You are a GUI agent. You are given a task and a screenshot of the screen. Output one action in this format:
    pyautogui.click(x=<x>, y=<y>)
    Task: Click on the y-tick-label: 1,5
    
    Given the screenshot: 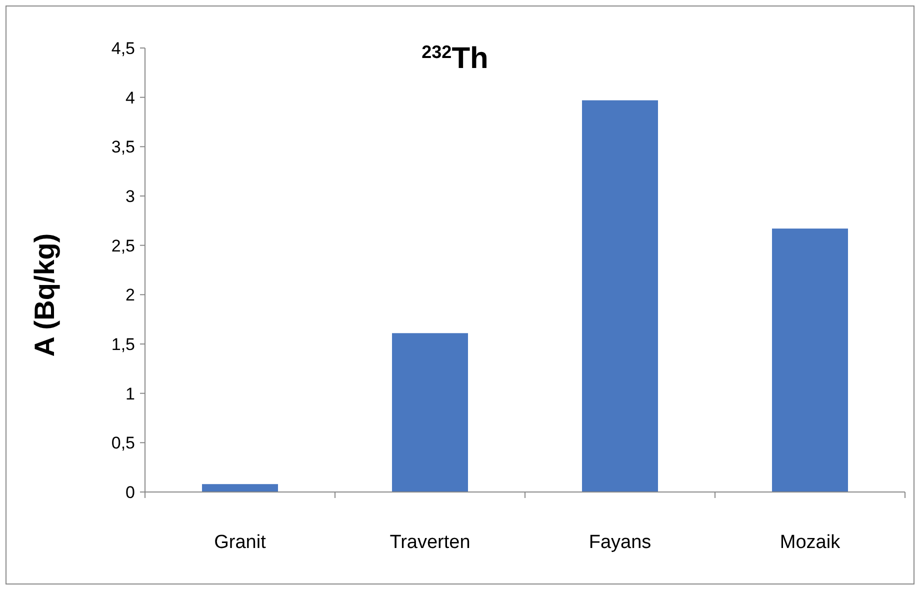 What is the action you would take?
    pyautogui.click(x=123, y=344)
    